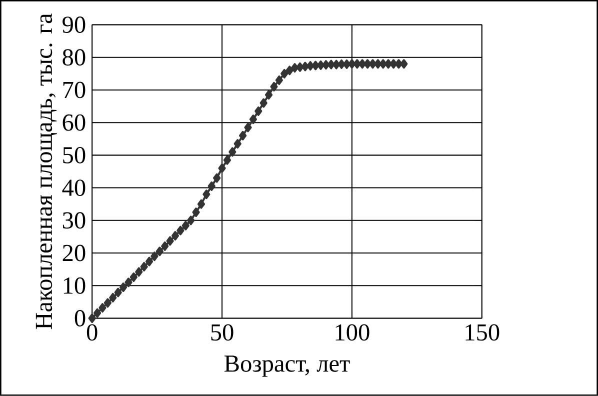  What do you see at coordinates (80, 318) in the screenshot?
I see `y-tick-label: 0` at bounding box center [80, 318].